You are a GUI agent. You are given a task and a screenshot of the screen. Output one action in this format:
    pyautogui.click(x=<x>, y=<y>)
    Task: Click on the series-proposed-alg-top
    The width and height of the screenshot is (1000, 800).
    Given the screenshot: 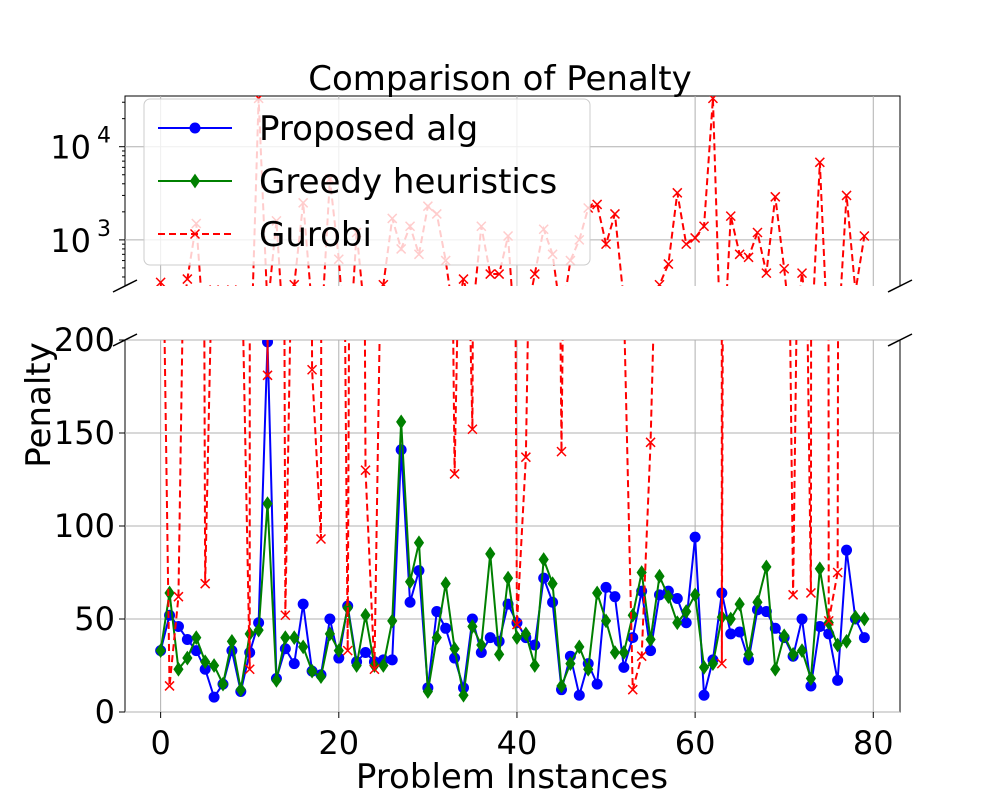 What is the action you would take?
    pyautogui.click(x=513, y=370)
    